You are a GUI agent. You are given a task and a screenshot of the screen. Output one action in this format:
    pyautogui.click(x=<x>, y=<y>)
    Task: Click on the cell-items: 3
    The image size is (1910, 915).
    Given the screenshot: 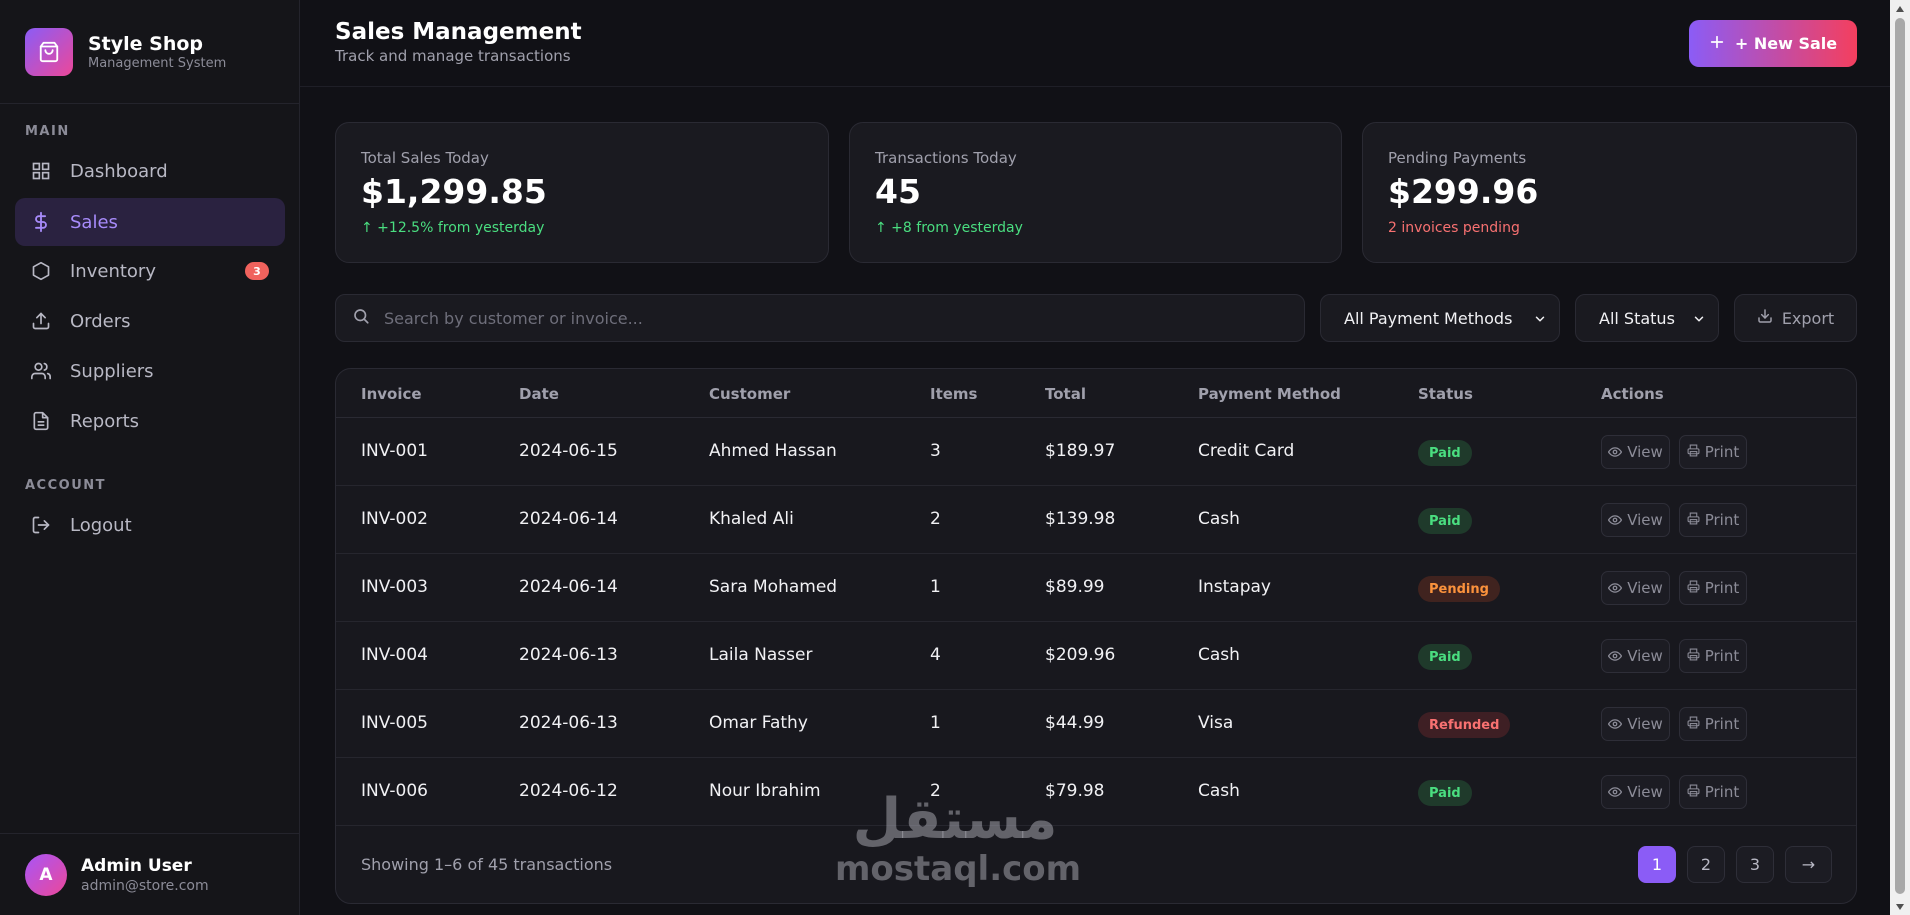 What is the action you would take?
    pyautogui.click(x=935, y=451)
    